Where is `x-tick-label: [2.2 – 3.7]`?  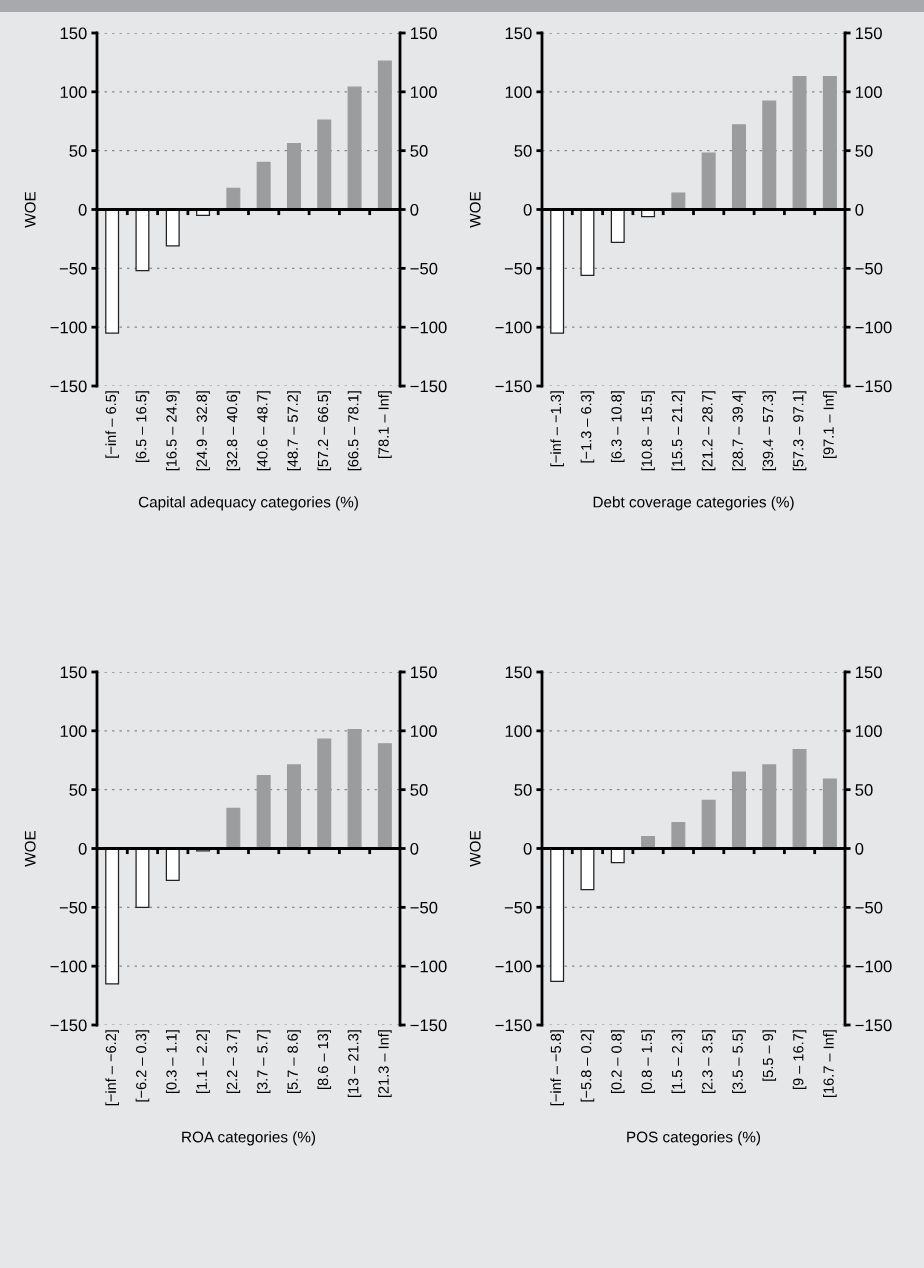
x-tick-label: [2.2 – 3.7] is located at coordinates (233, 1061).